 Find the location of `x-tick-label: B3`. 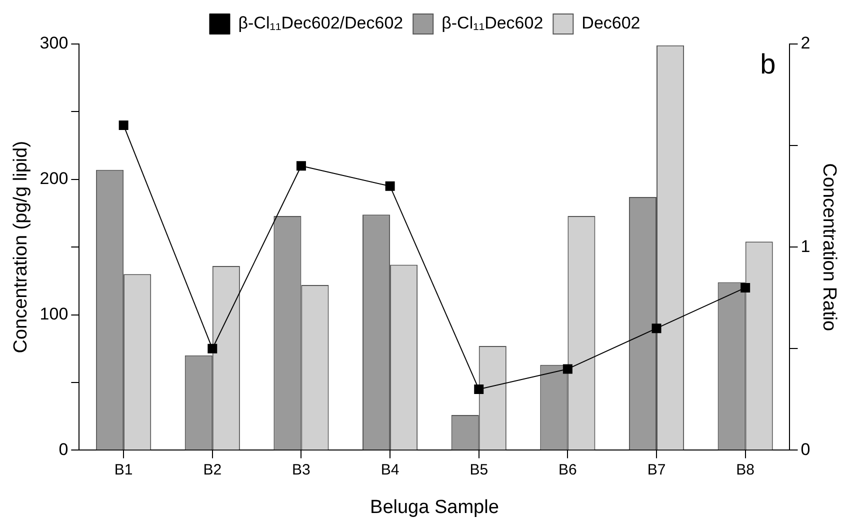

x-tick-label: B3 is located at coordinates (301, 469).